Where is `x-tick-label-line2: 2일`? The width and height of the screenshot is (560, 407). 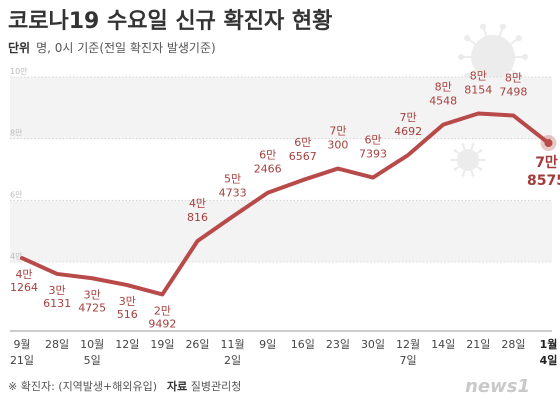 x-tick-label-line2: 2일 is located at coordinates (232, 360).